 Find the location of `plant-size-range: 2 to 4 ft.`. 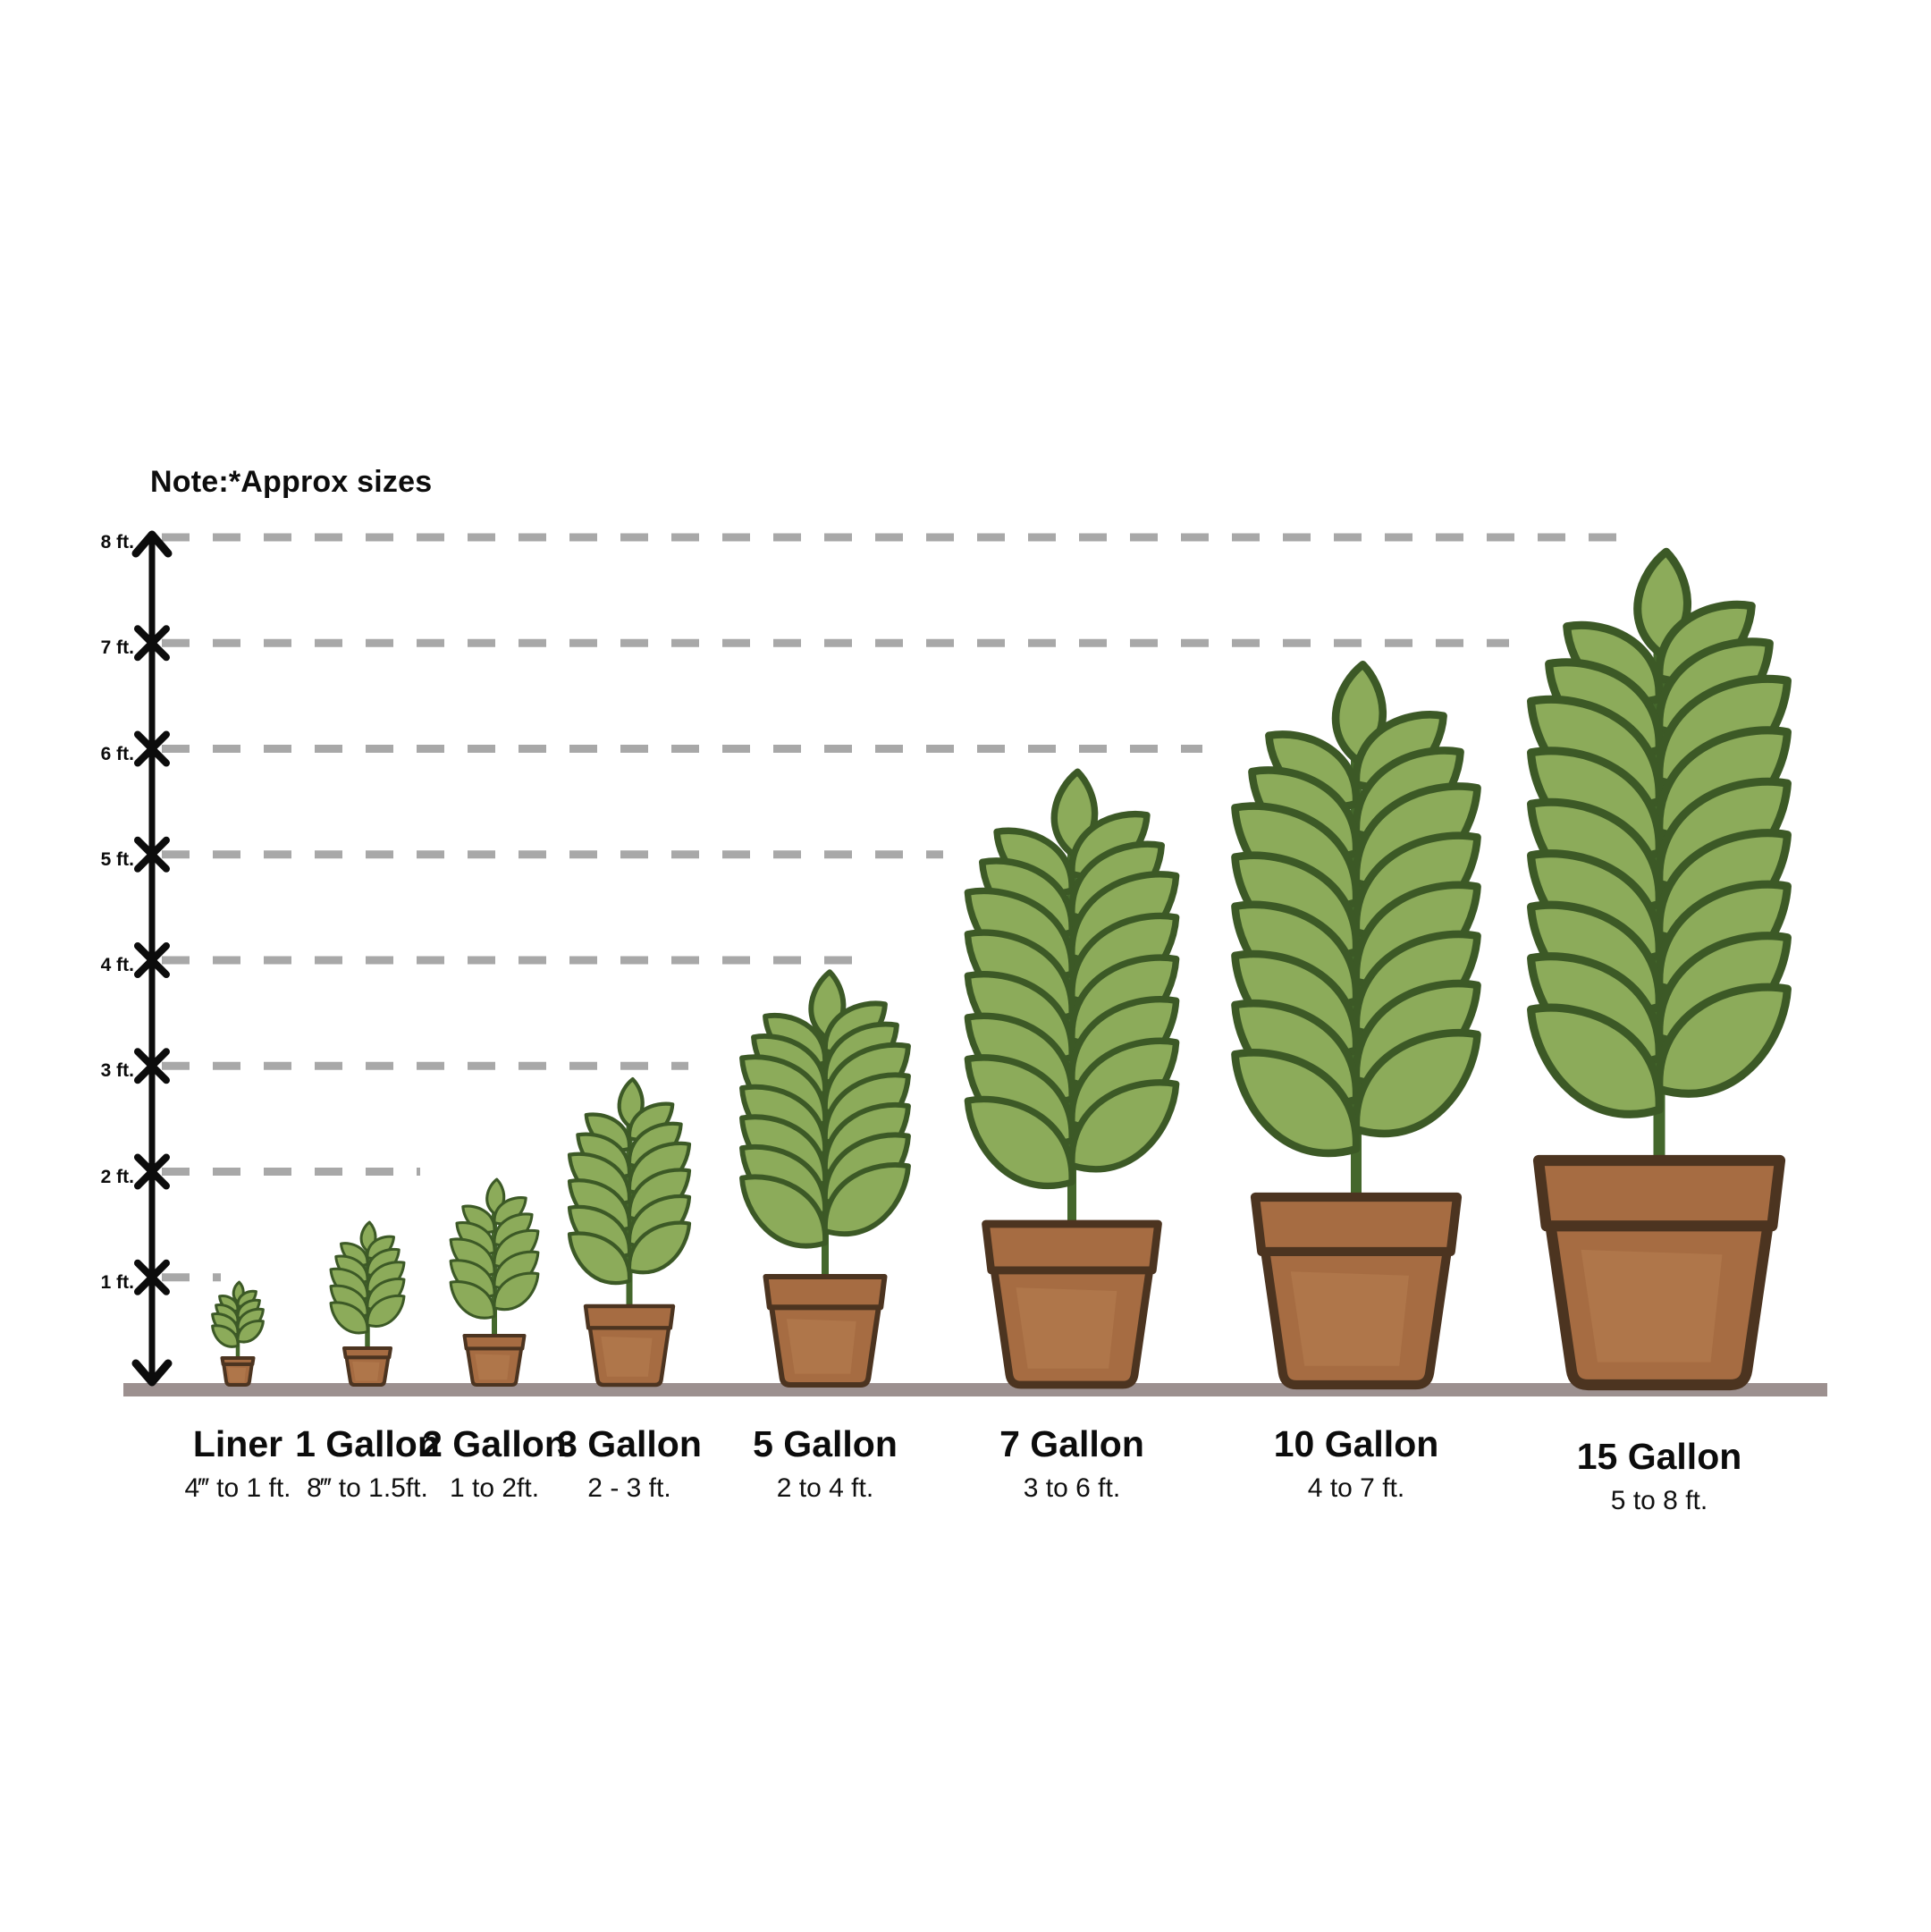

plant-size-range: 2 to 4 ft. is located at coordinates (825, 1488).